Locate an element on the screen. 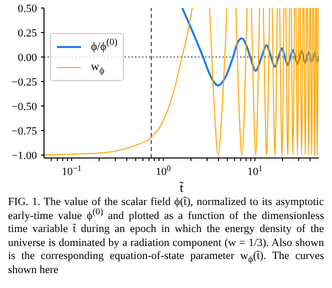  y-tick-label: −0.75 is located at coordinates (25, 132).